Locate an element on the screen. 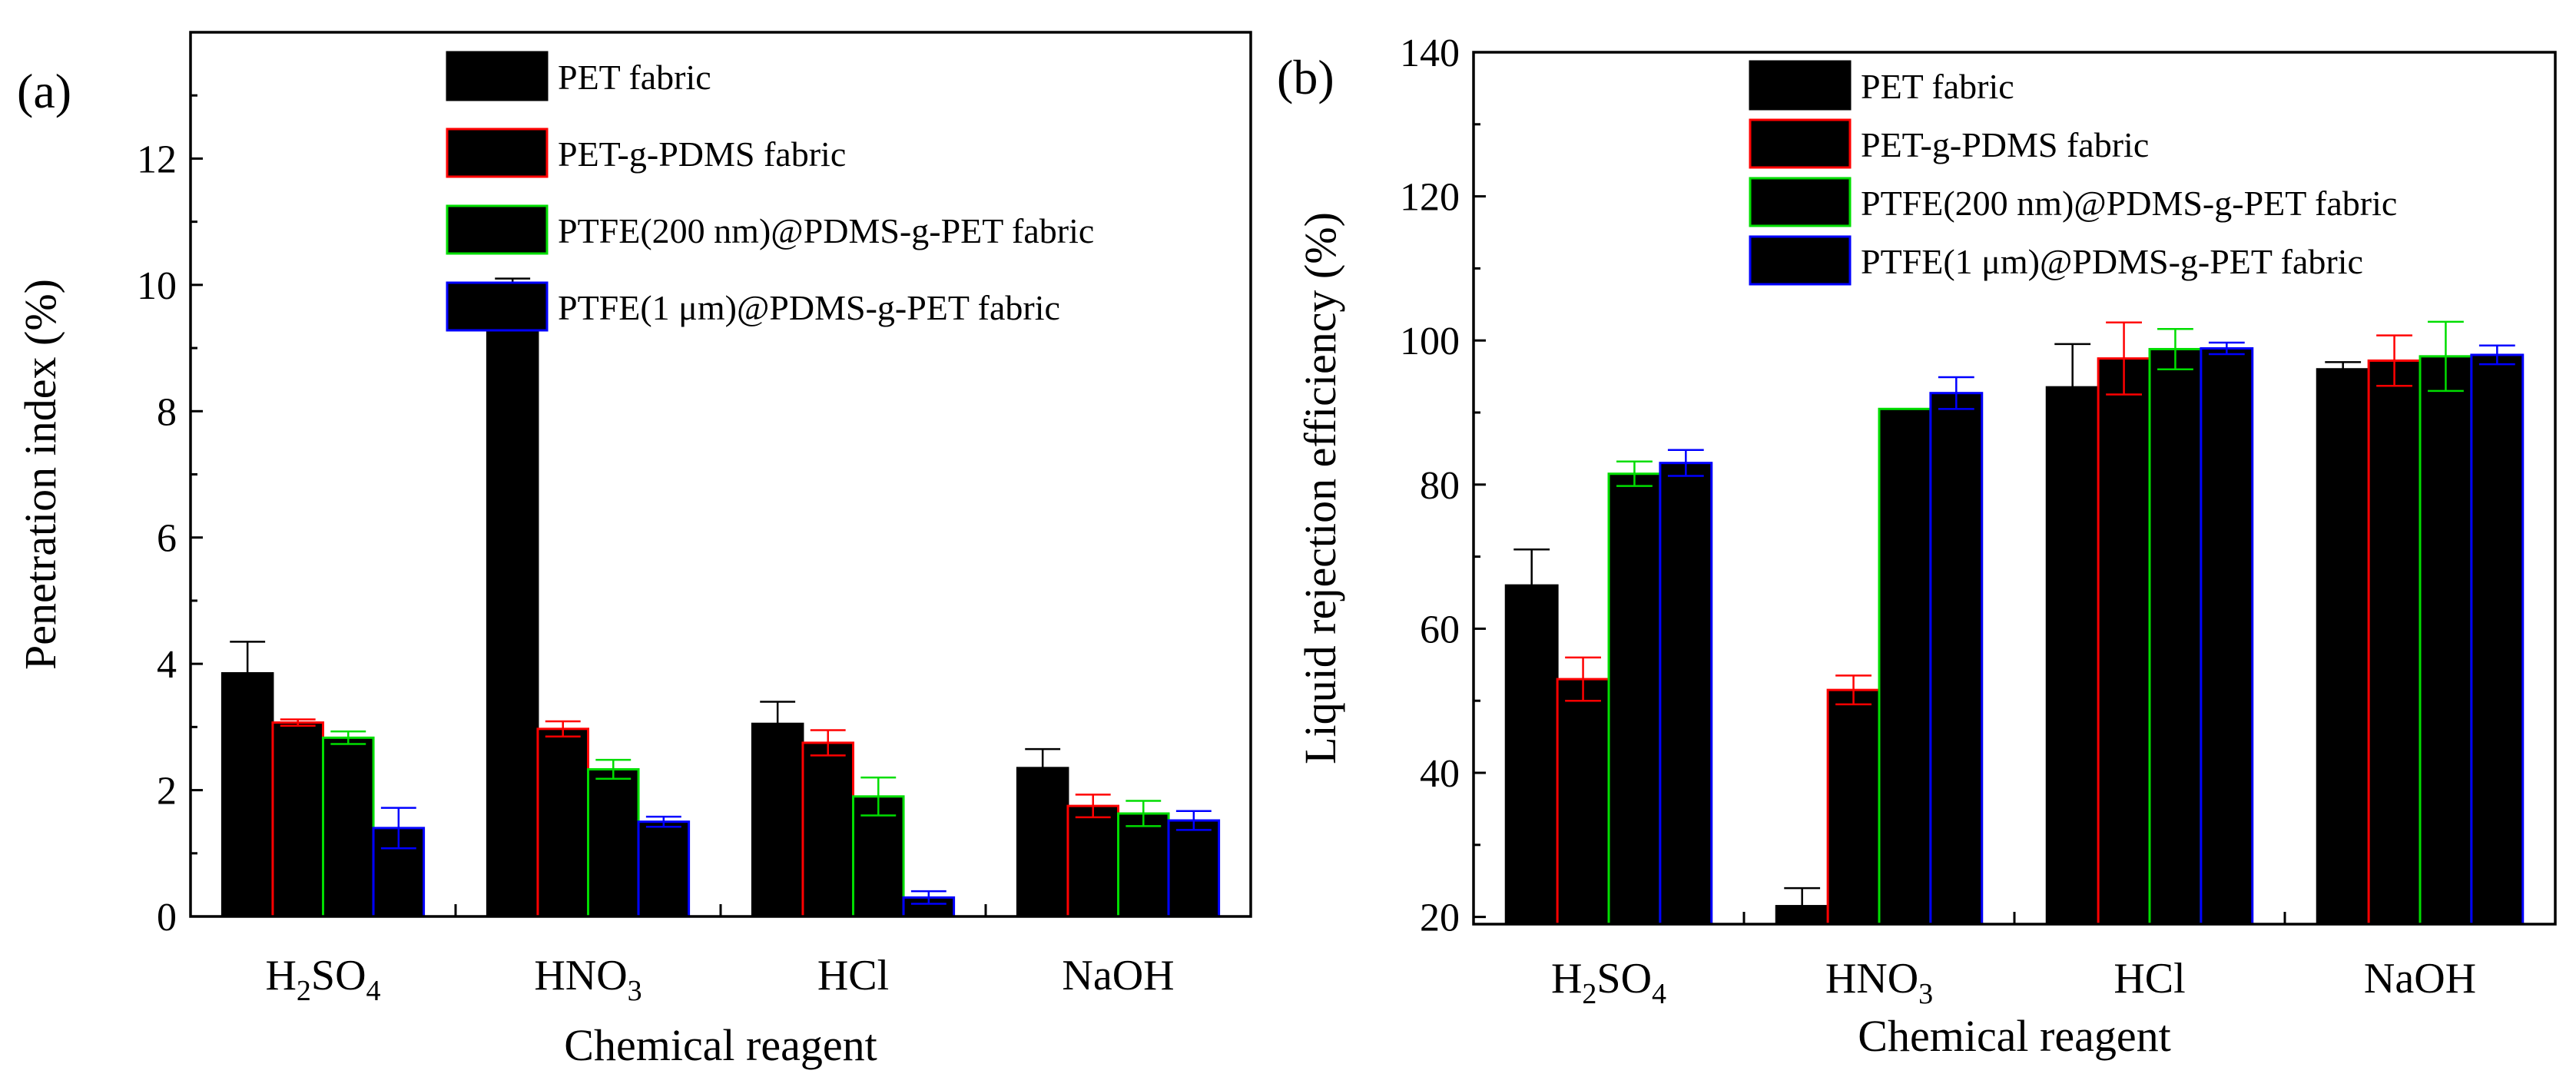  y-tick-label: 140 is located at coordinates (1430, 53).